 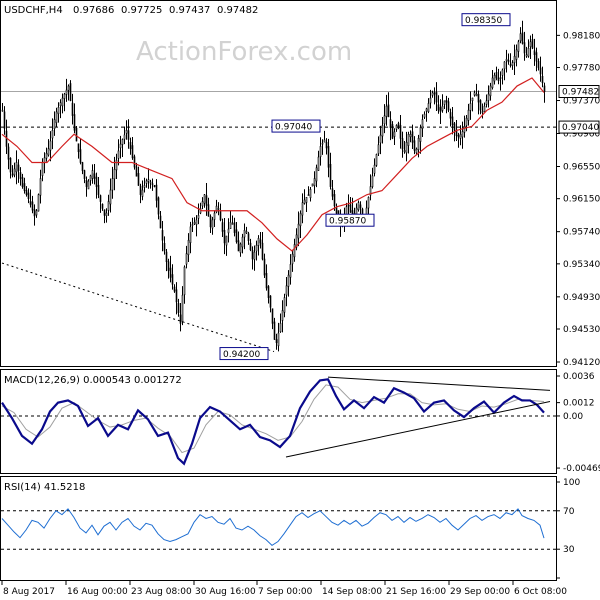 What do you see at coordinates (439, 383) in the screenshot?
I see `macd-upper-trendline` at bounding box center [439, 383].